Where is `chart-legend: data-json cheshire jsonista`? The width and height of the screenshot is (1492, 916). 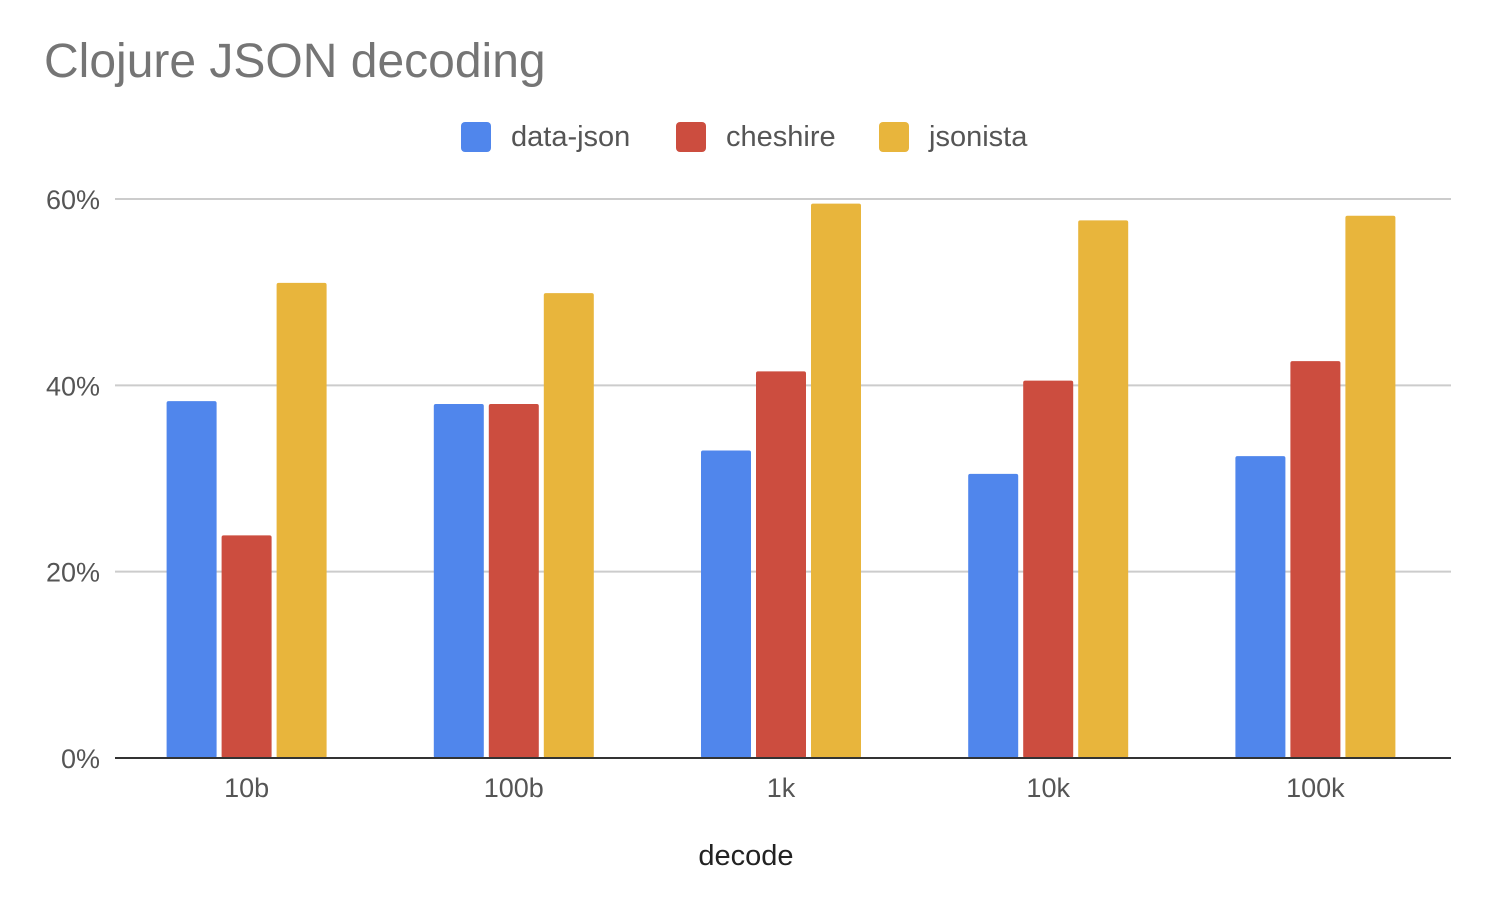
chart-legend: data-json cheshire jsonista is located at coordinates (746, 137).